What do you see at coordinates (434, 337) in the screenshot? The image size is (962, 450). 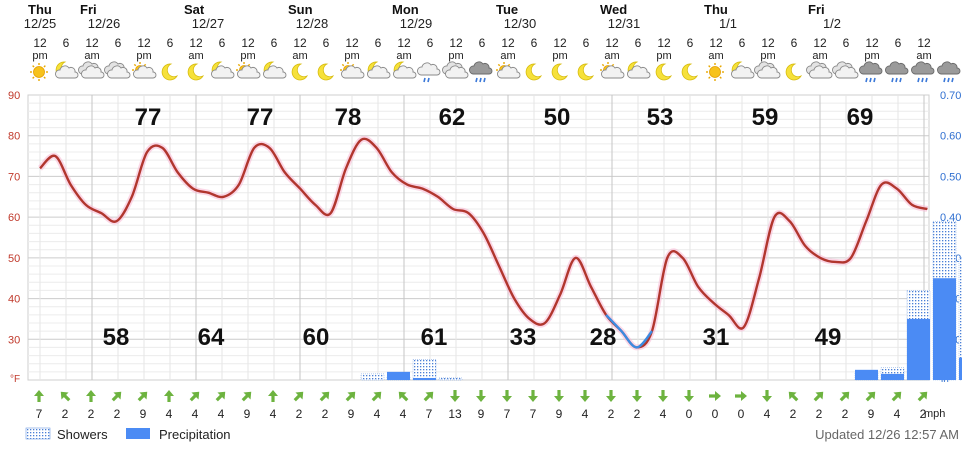 I see `low-temp-label: 61` at bounding box center [434, 337].